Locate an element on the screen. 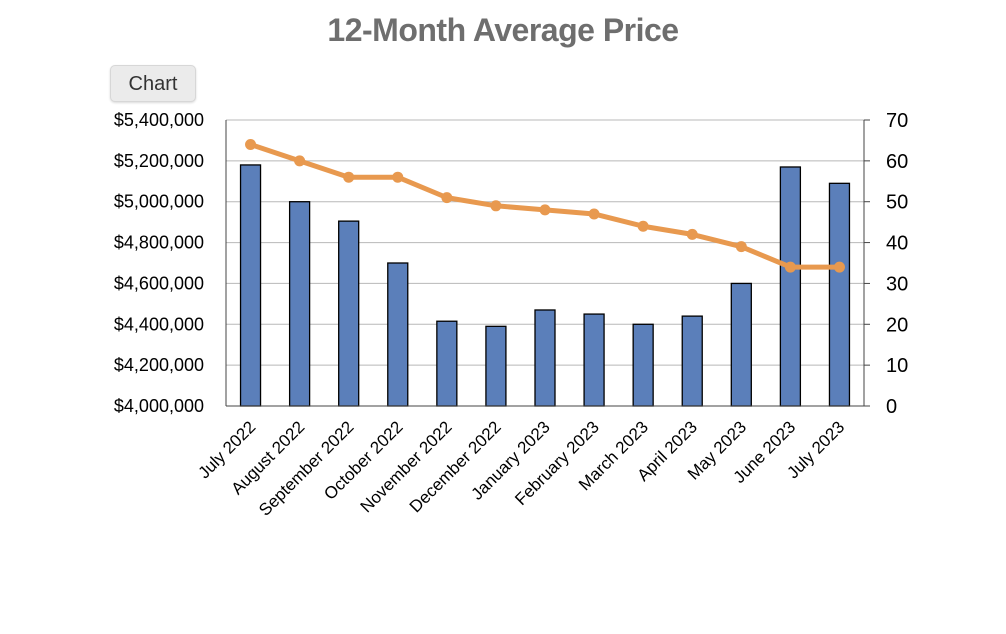 The image size is (1006, 634). left-axis-tick-label: $5,400,000 is located at coordinates (159, 120).